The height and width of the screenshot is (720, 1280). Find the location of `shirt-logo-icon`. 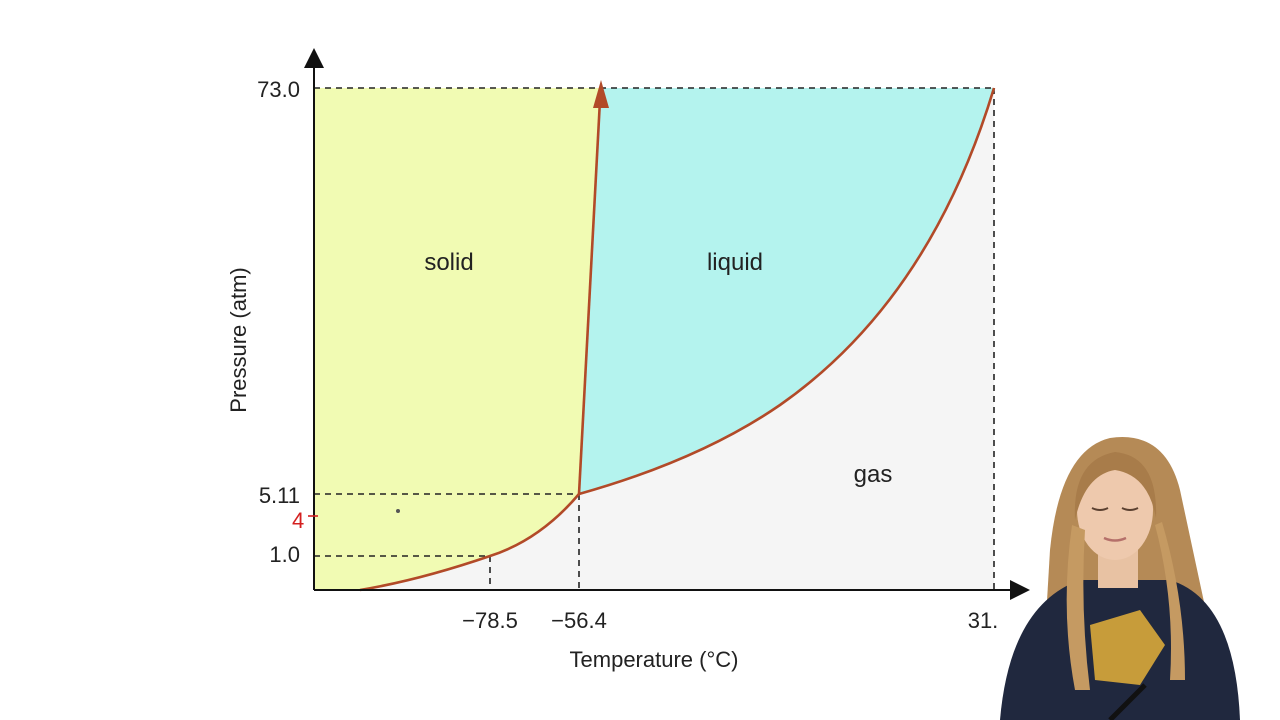

shirt-logo-icon is located at coordinates (1127, 647).